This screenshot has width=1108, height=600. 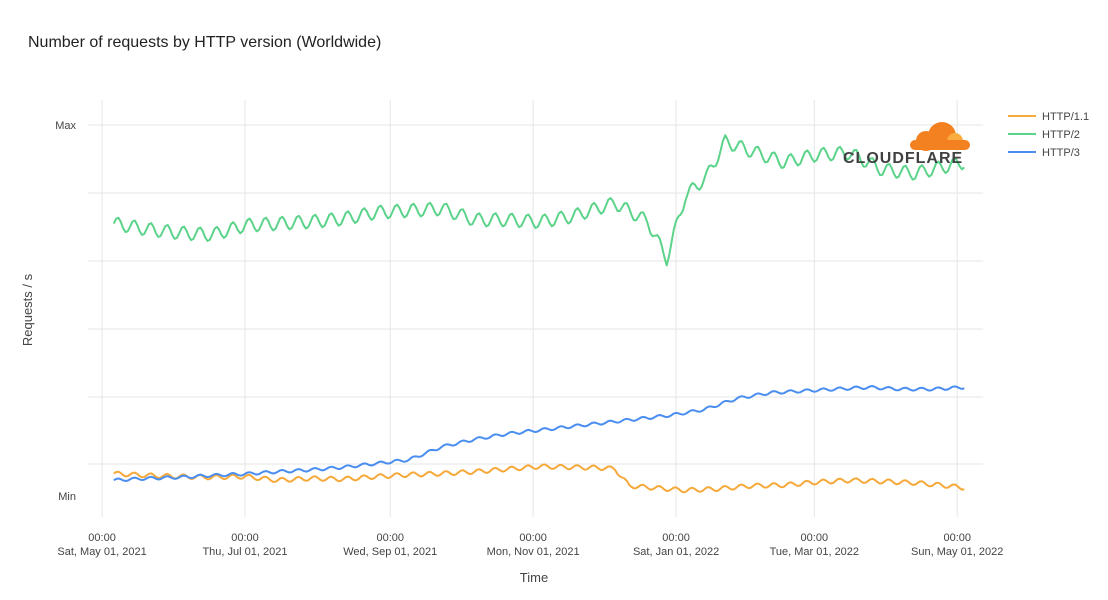 What do you see at coordinates (1061, 135) in the screenshot?
I see `legend-label: HTTP/2` at bounding box center [1061, 135].